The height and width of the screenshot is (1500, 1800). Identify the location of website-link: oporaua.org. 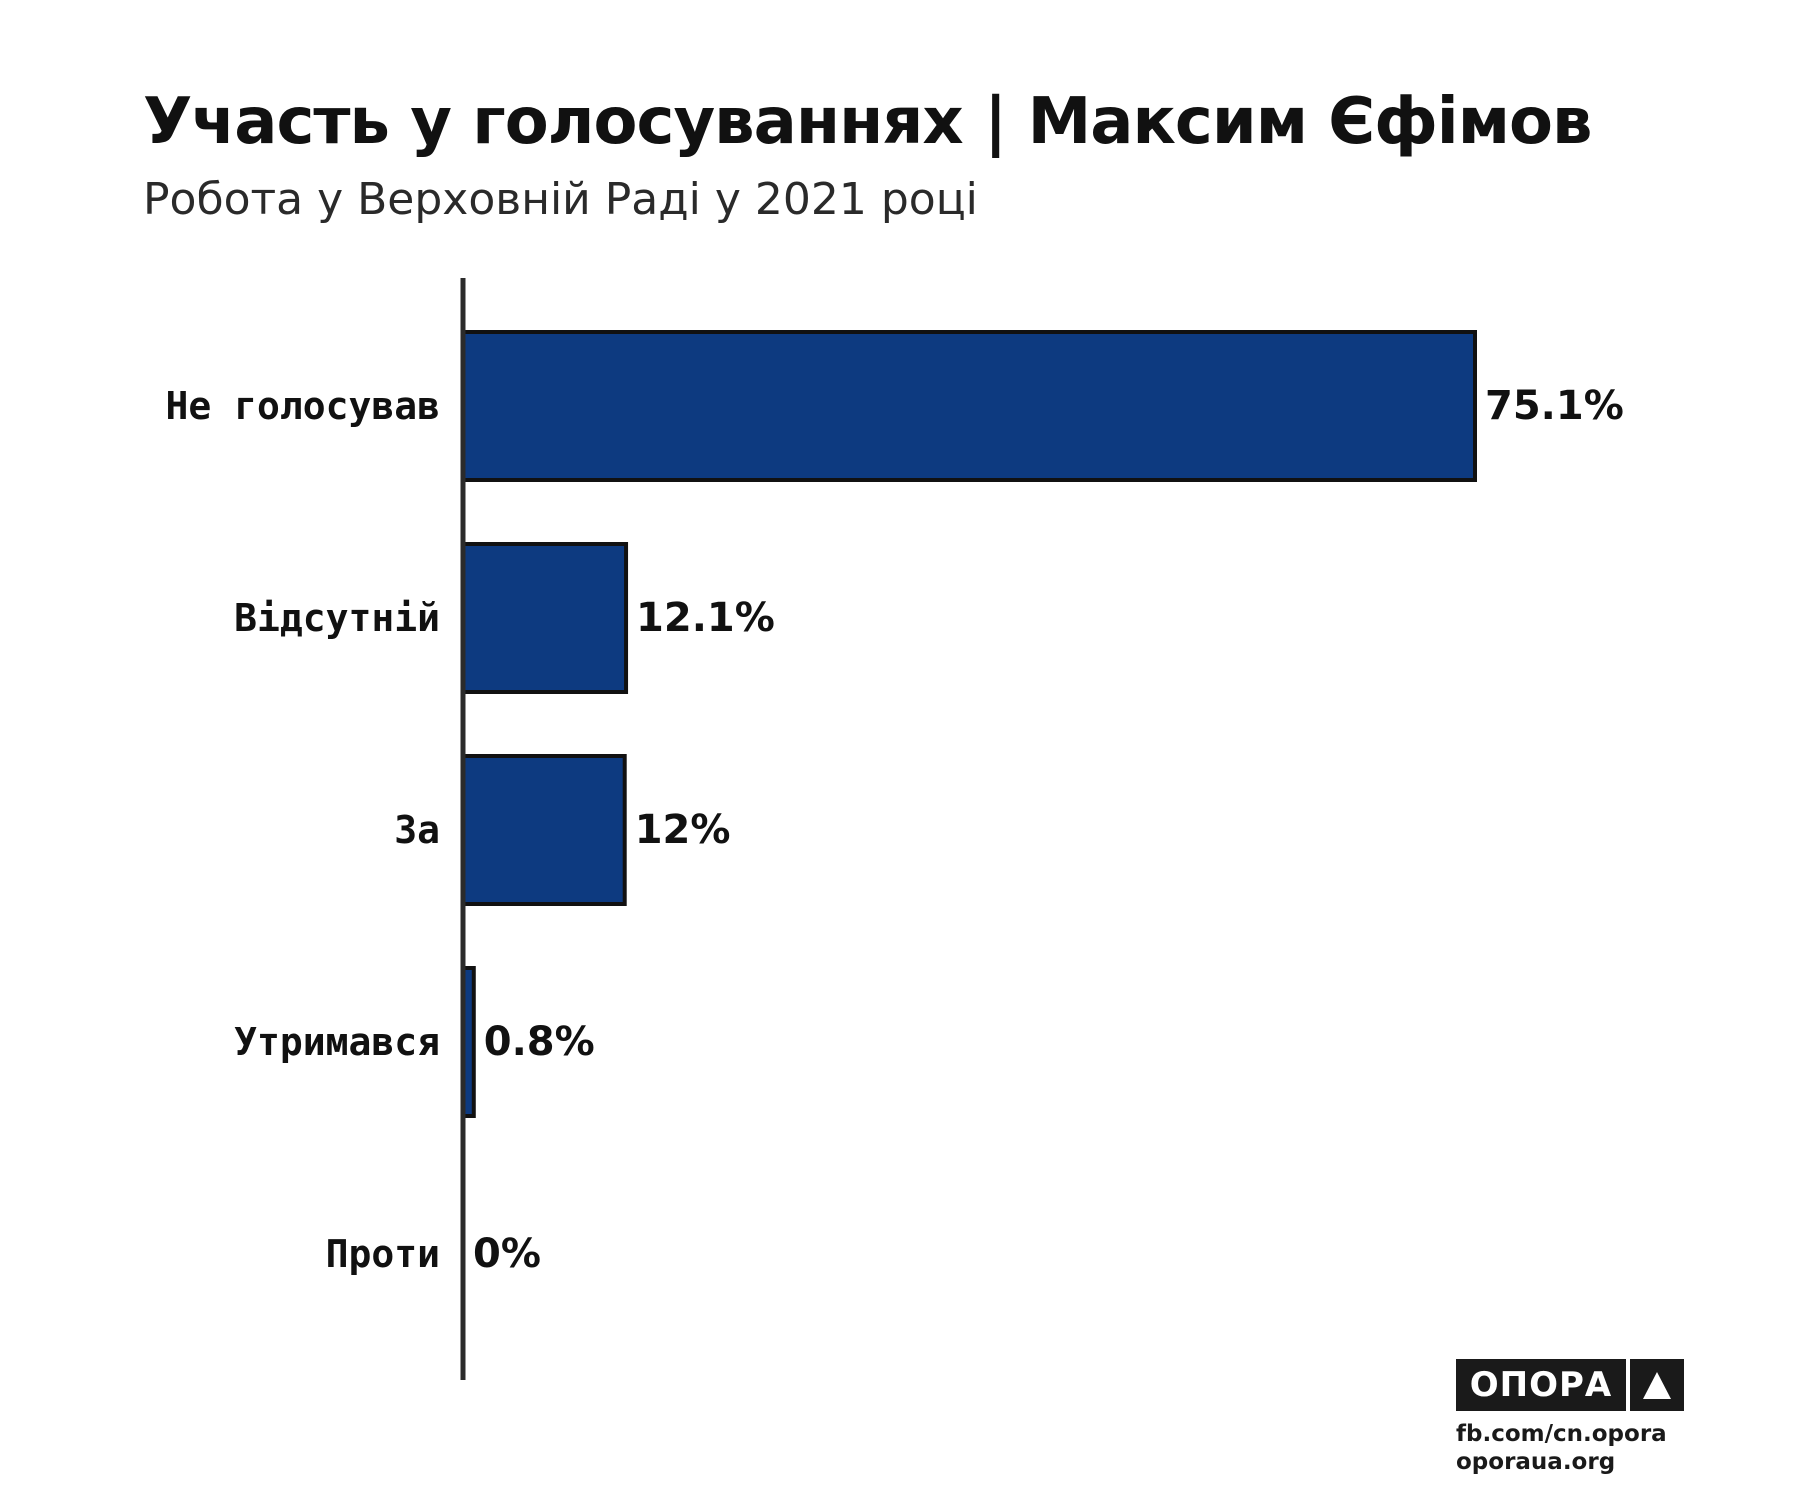
(1536, 1462).